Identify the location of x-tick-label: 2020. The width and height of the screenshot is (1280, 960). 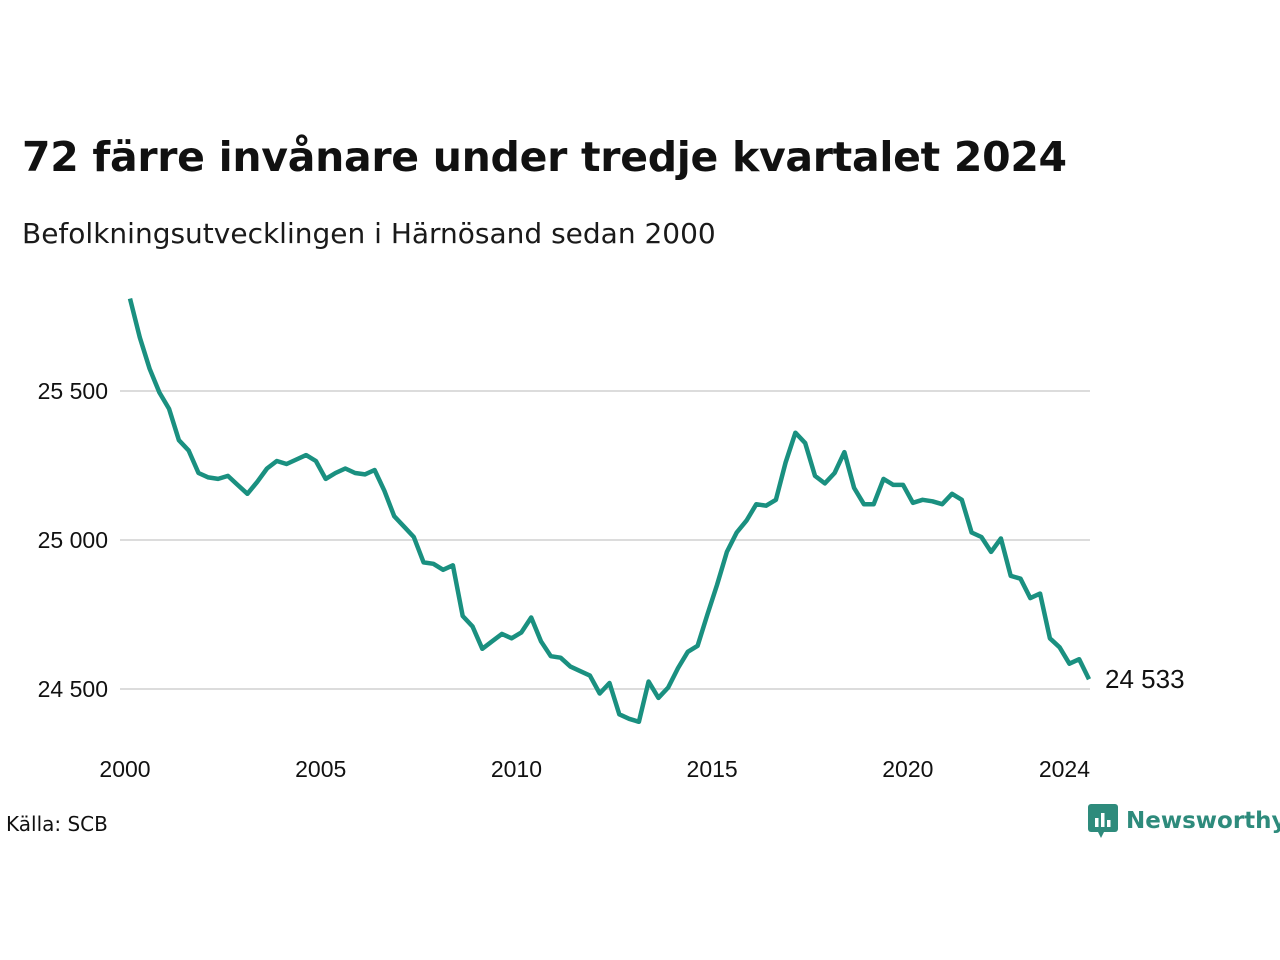
(907, 769).